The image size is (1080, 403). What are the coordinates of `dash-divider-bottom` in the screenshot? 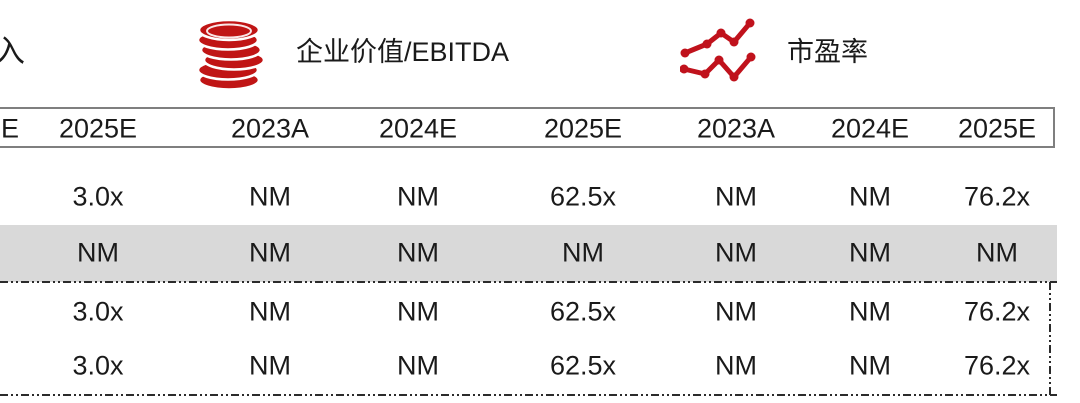 It's located at (528, 395).